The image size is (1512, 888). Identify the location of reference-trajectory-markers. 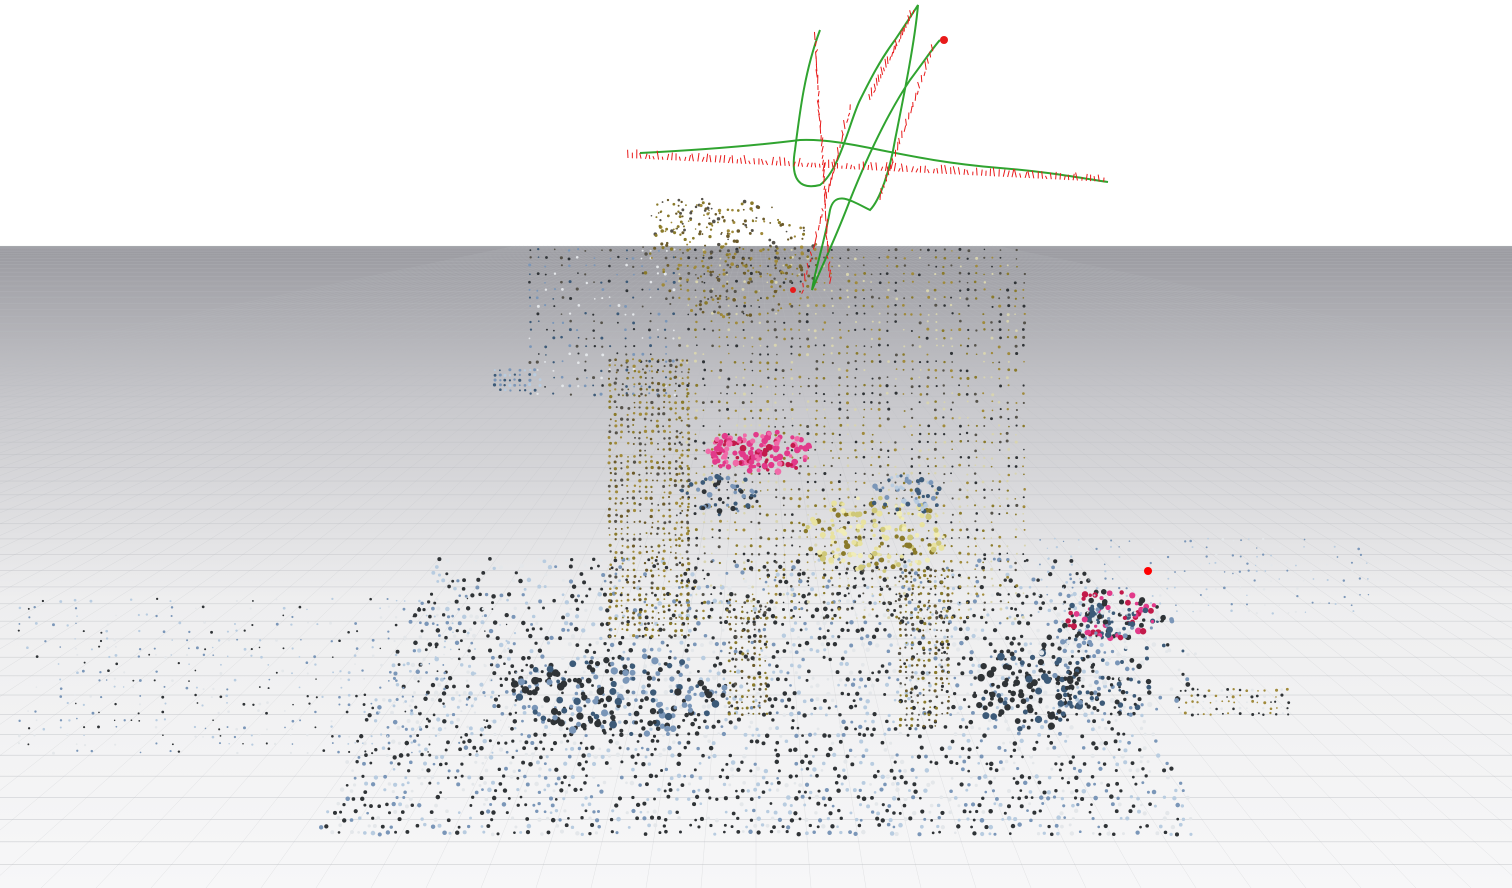
(866, 151).